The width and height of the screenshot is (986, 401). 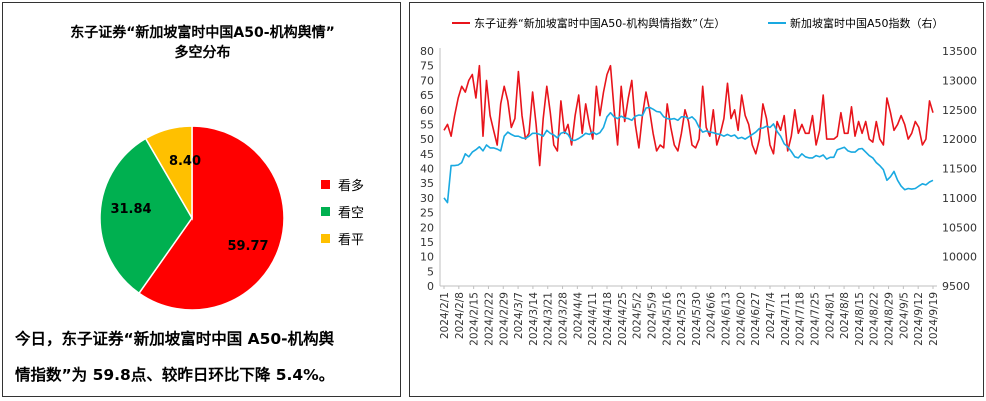 I want to click on pie-legend-item-neutral: 看平, so click(x=342, y=238).